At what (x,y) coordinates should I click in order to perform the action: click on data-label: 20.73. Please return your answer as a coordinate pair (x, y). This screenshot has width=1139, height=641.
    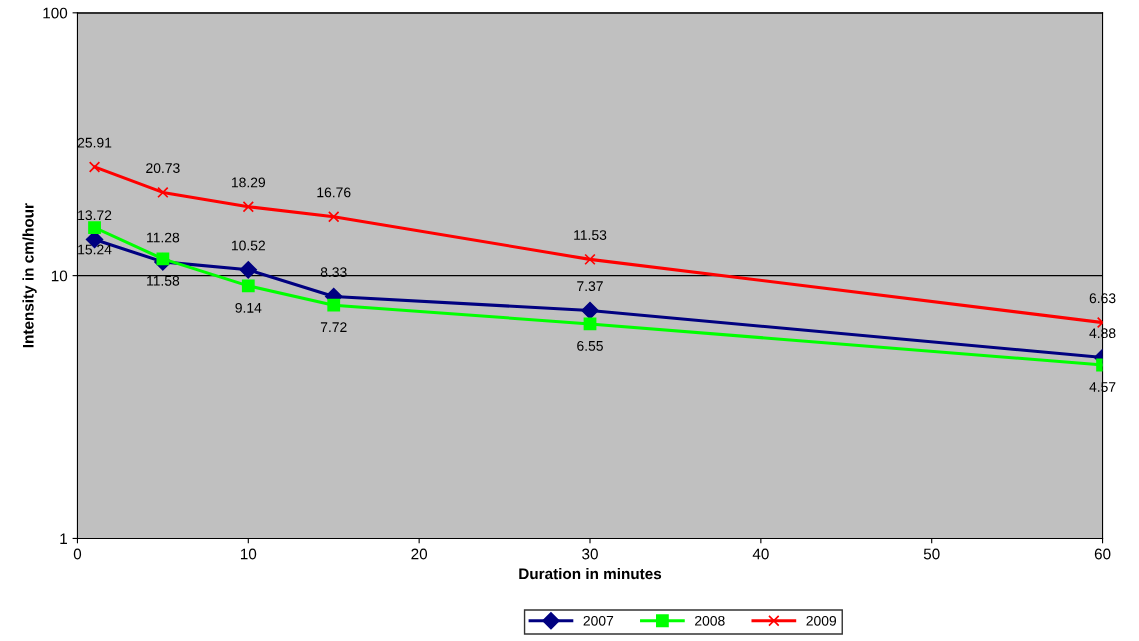
    Looking at the image, I should click on (163, 168).